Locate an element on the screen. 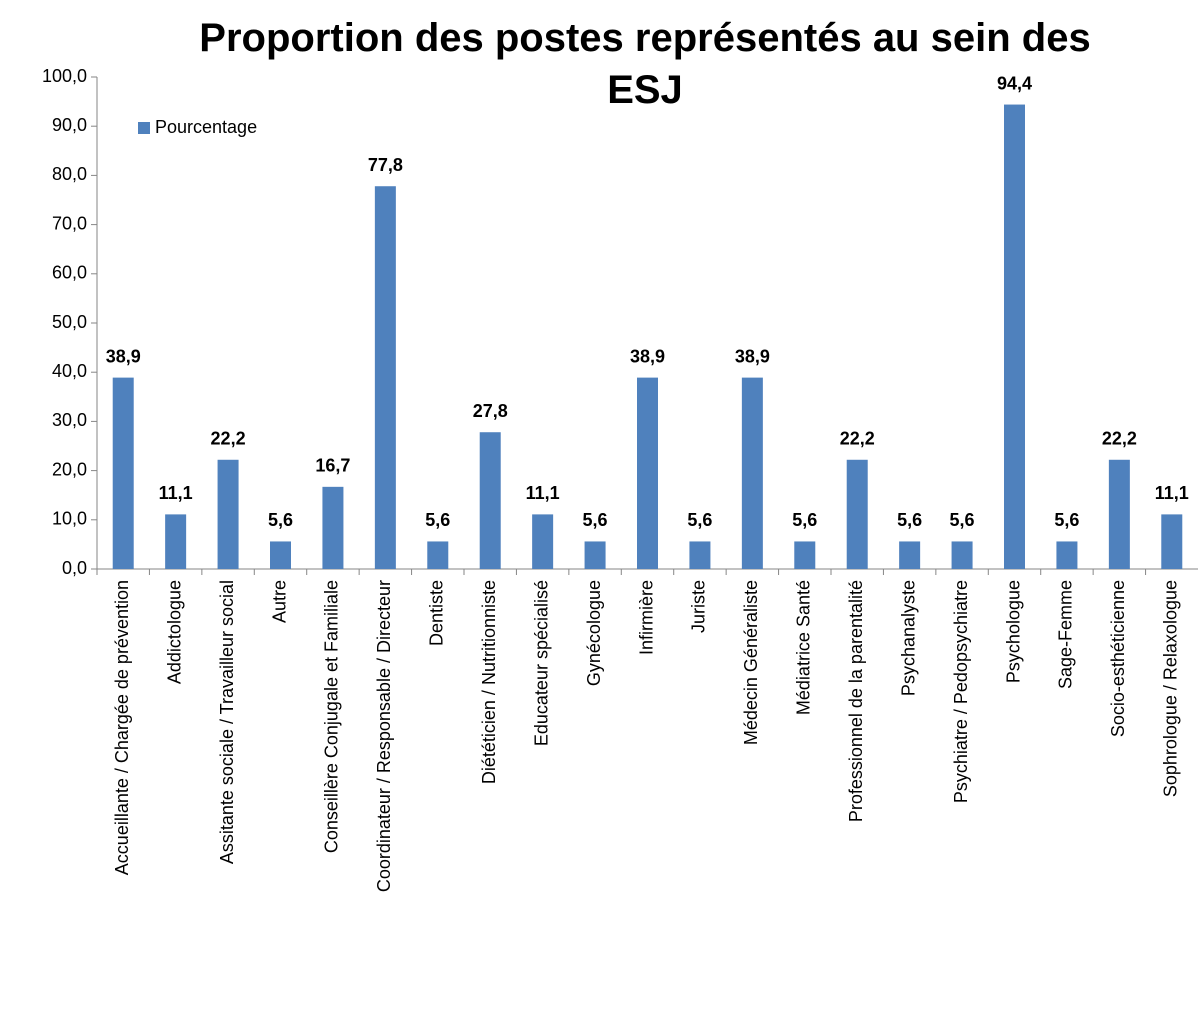 The height and width of the screenshot is (1012, 1198). y-tick-label: 40,0 is located at coordinates (69, 371).